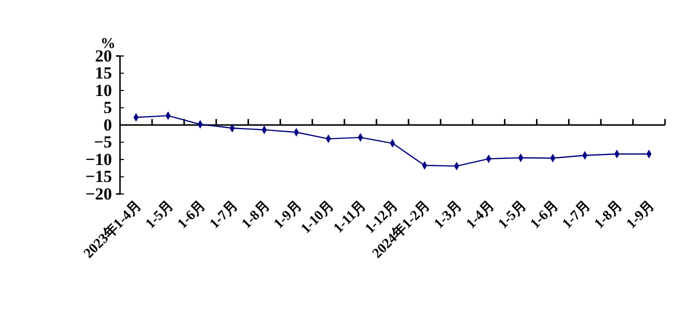  Describe the element at coordinates (103, 90) in the screenshot. I see `y-tick-label: 10` at that location.